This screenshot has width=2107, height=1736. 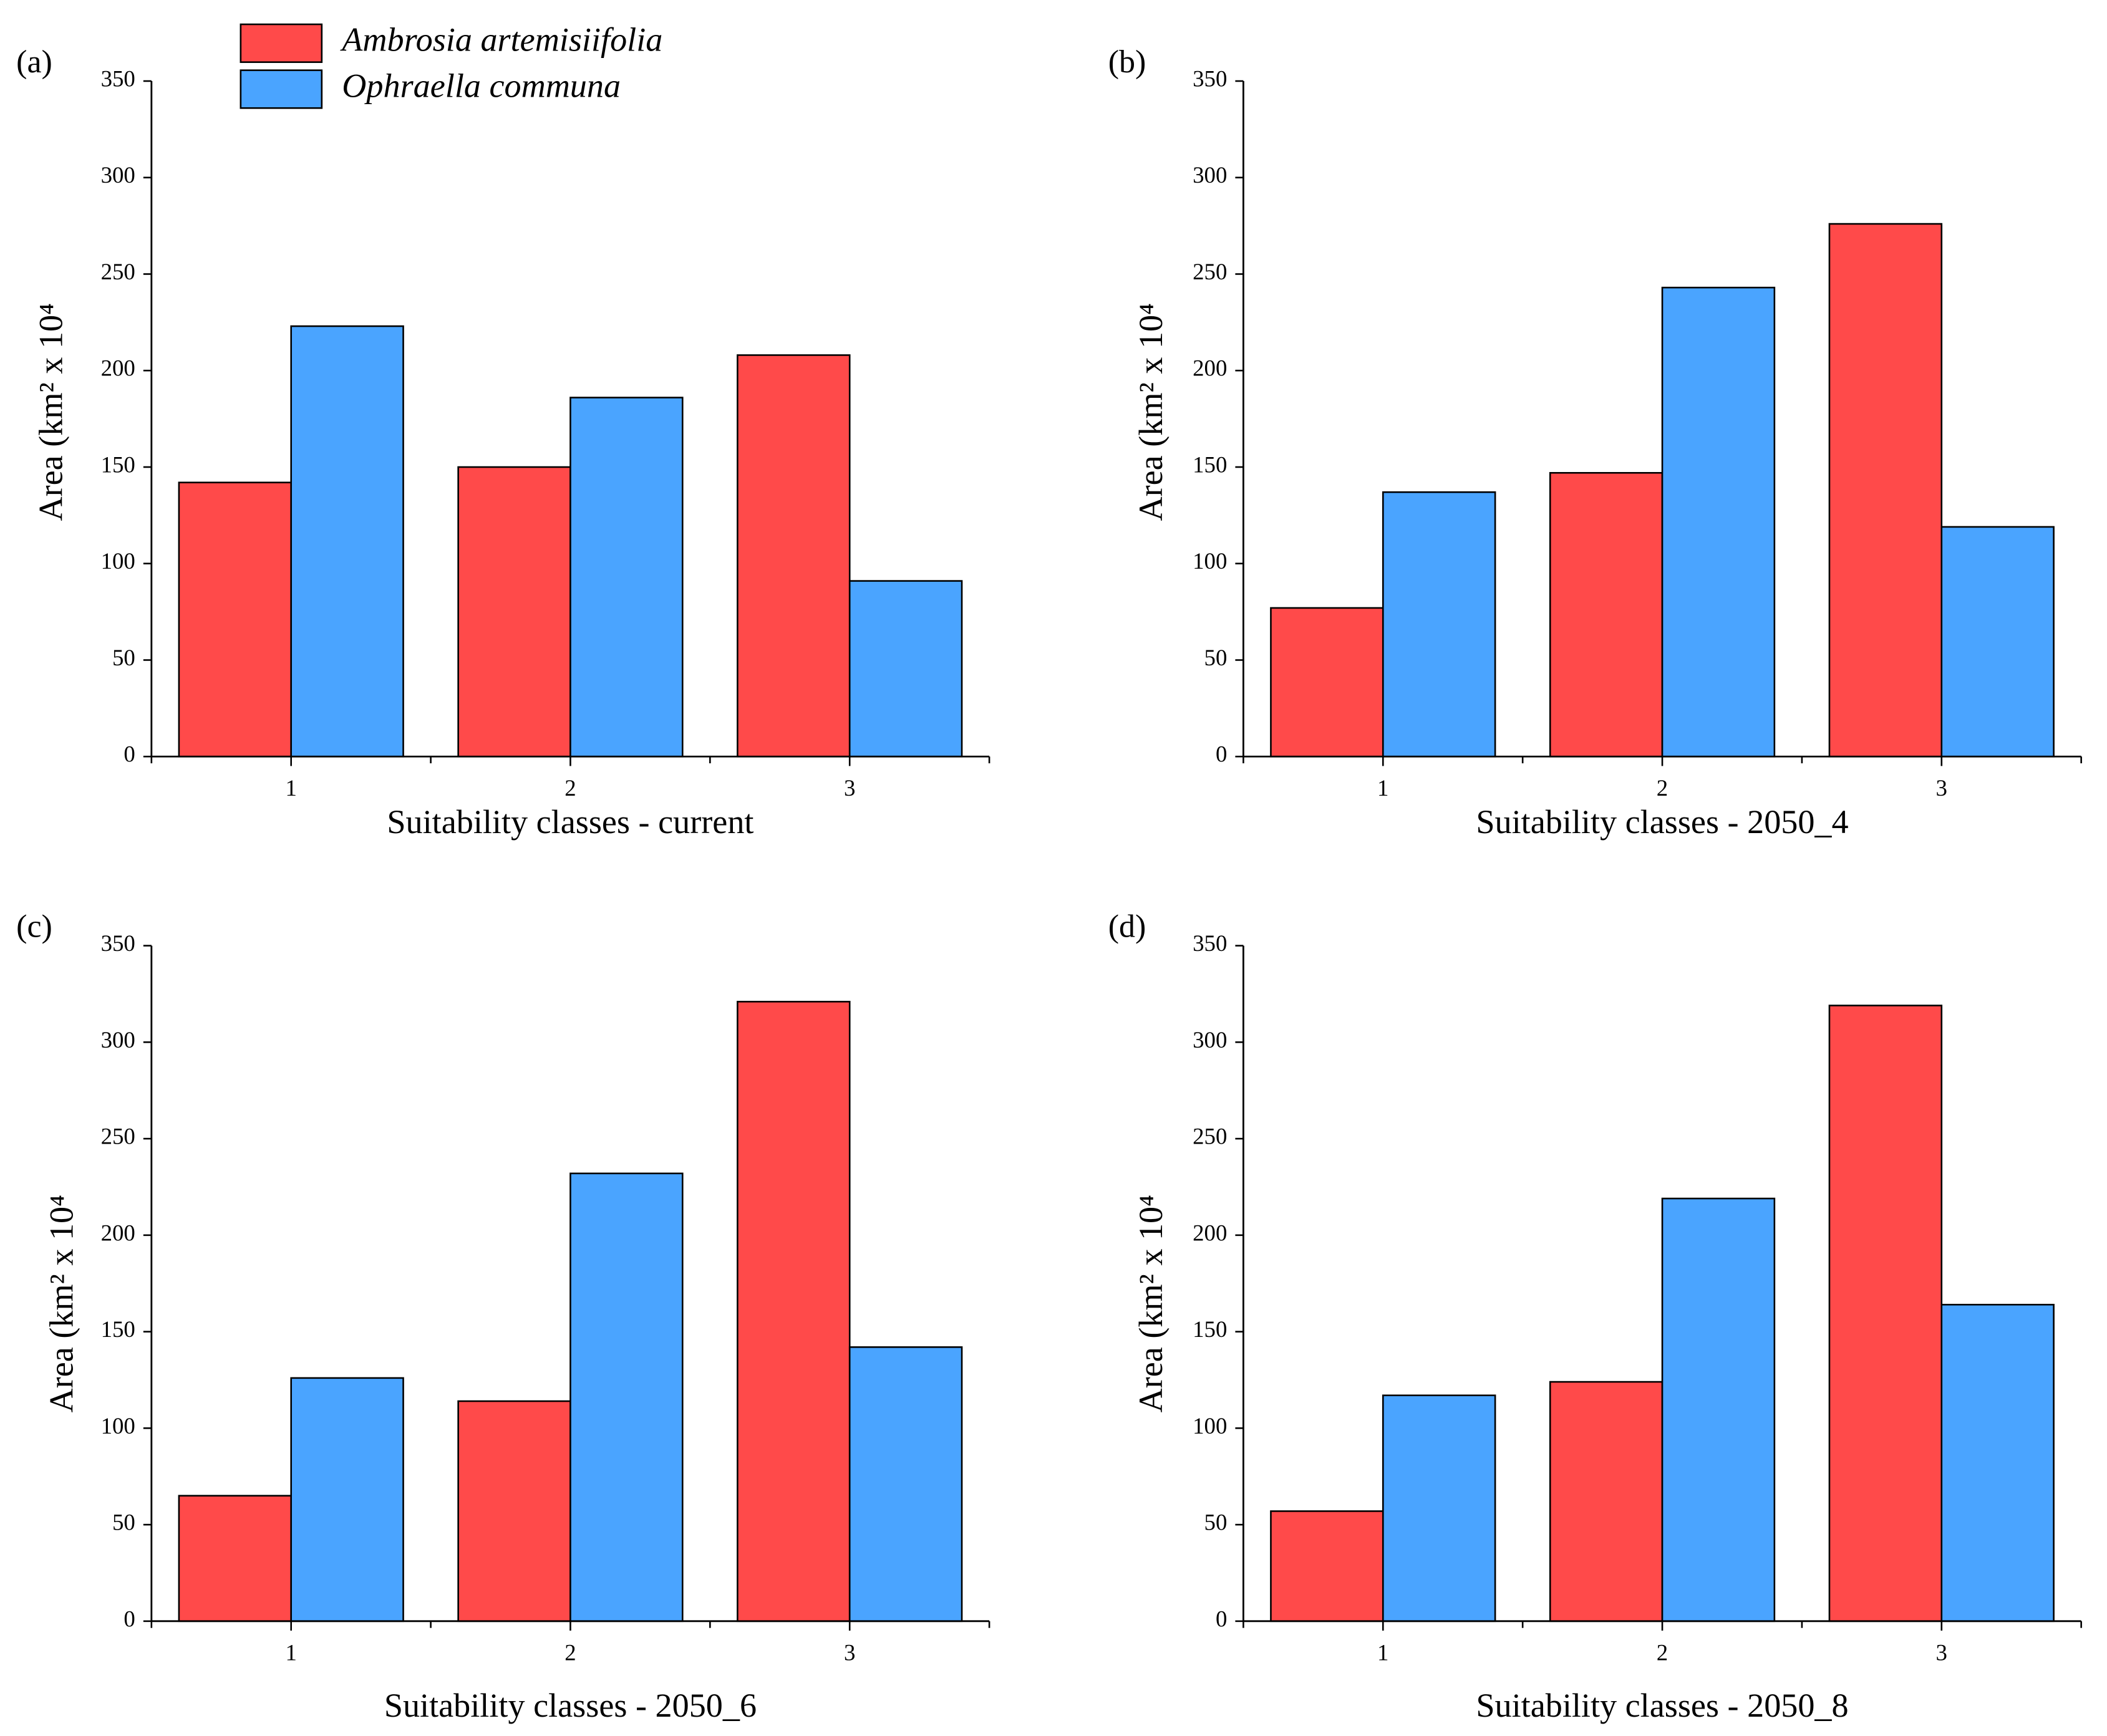 I want to click on legend-label: Ambrosia artemisiifolia, so click(x=501, y=40).